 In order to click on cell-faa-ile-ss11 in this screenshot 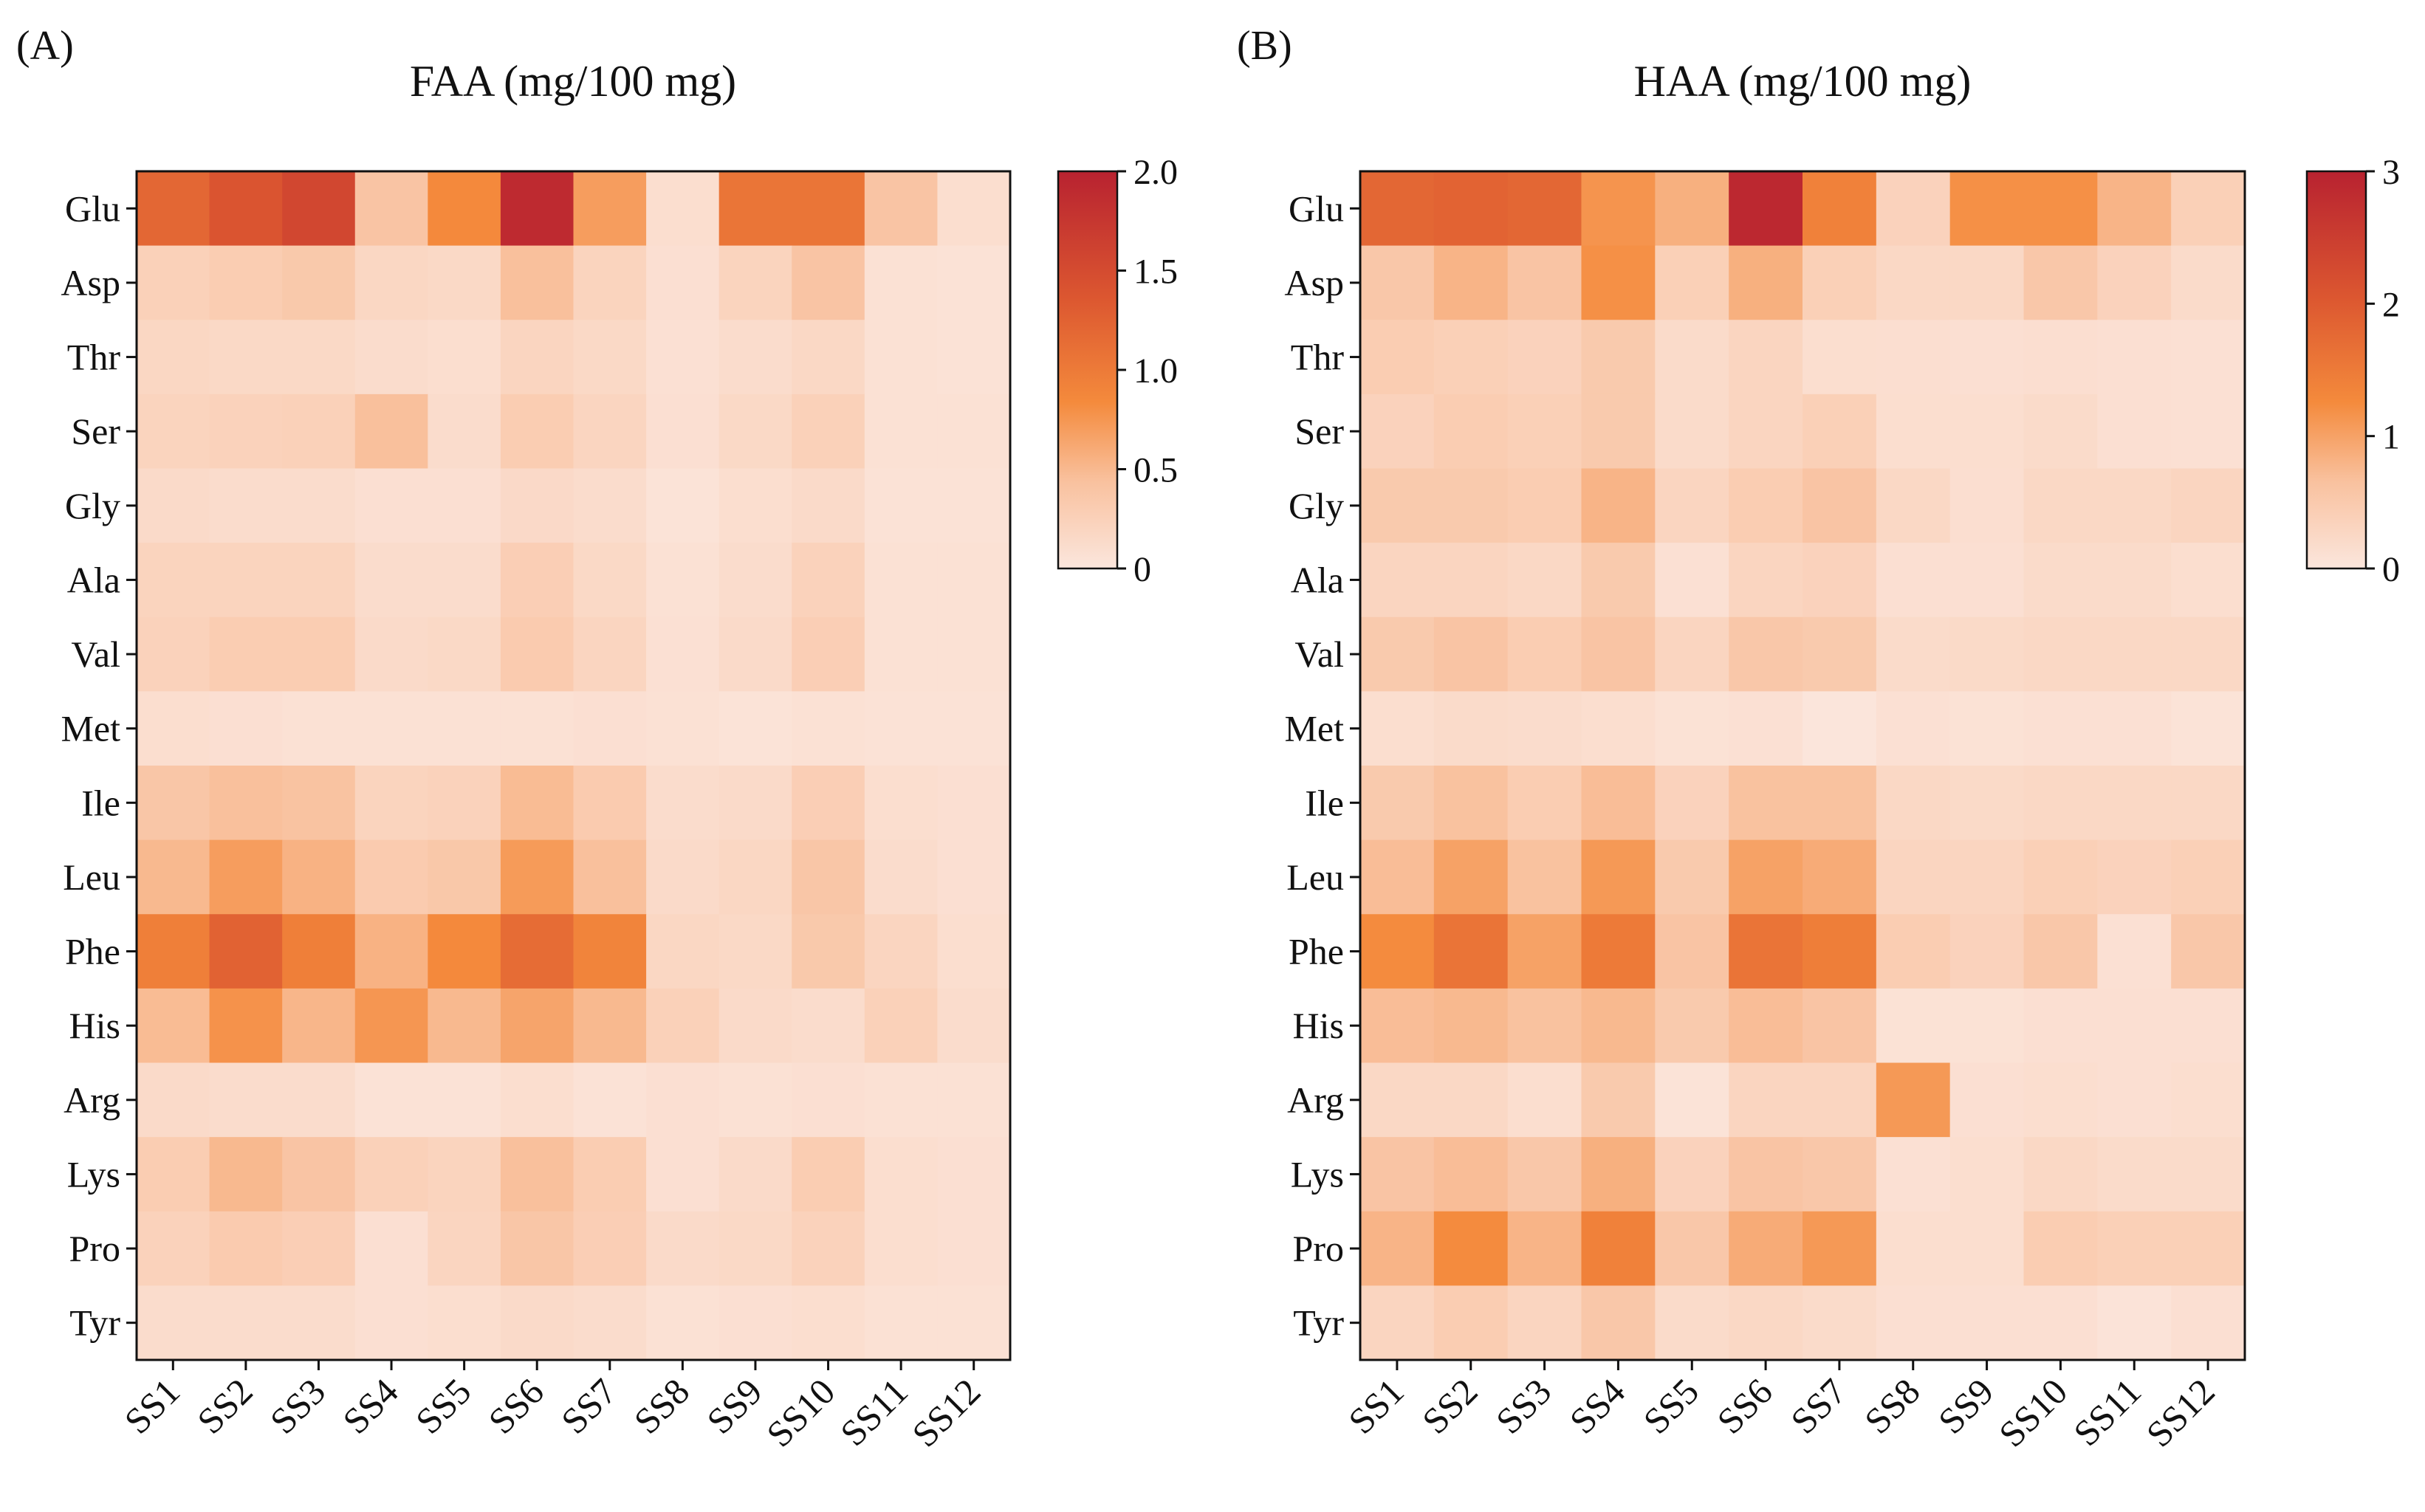, I will do `click(901, 803)`.